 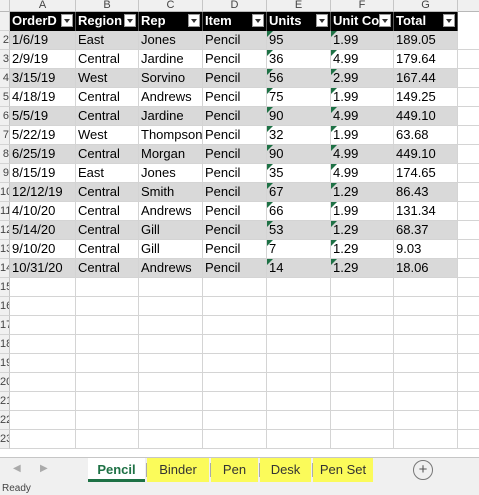 I want to click on row-number: 22, so click(x=5, y=420).